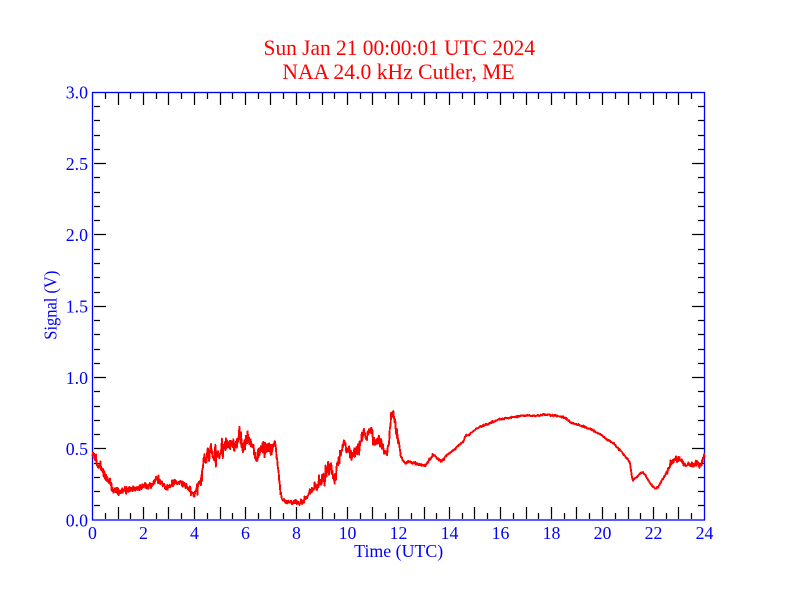  What do you see at coordinates (77, 520) in the screenshot?
I see `svg-text: 0.0` at bounding box center [77, 520].